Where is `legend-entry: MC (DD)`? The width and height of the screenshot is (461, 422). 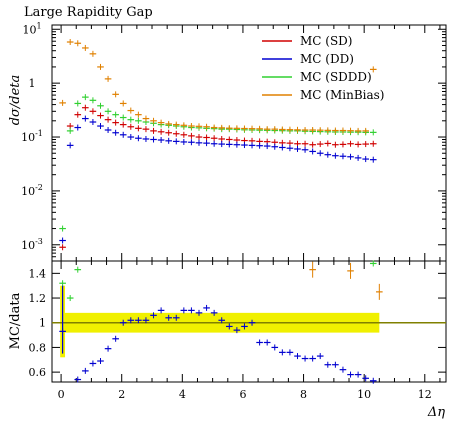 legend-entry: MC (DD) is located at coordinates (308, 59).